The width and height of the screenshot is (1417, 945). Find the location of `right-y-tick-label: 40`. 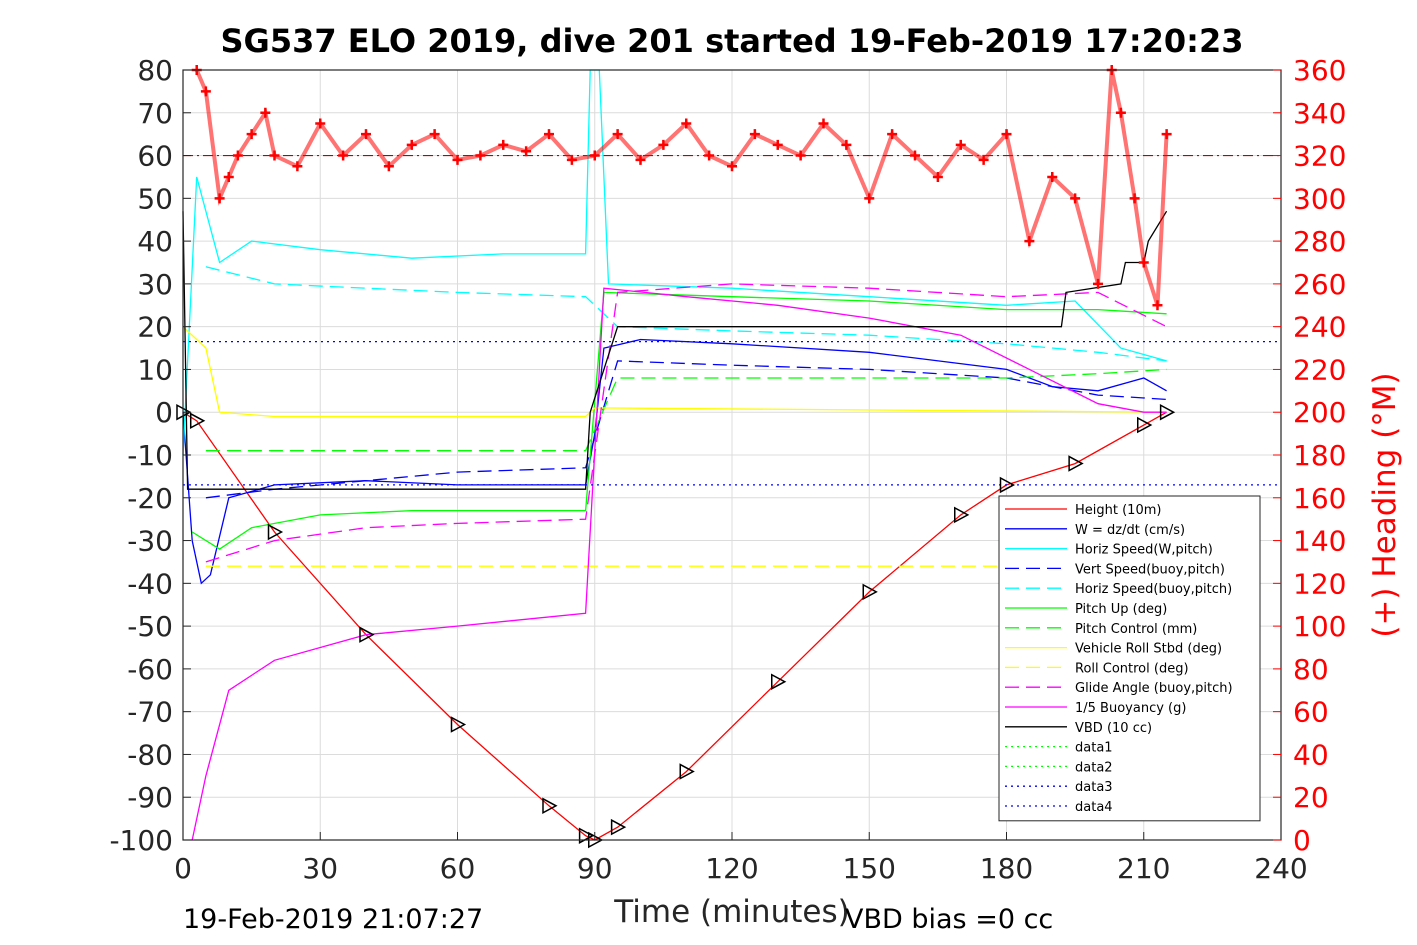

right-y-tick-label: 40 is located at coordinates (1311, 754).